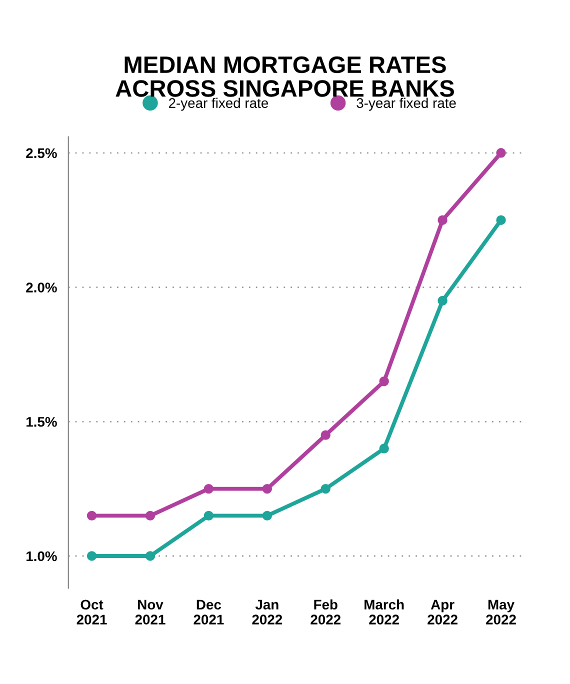 The width and height of the screenshot is (570, 684). What do you see at coordinates (406, 104) in the screenshot?
I see `legend-label: 3-year fixed rate` at bounding box center [406, 104].